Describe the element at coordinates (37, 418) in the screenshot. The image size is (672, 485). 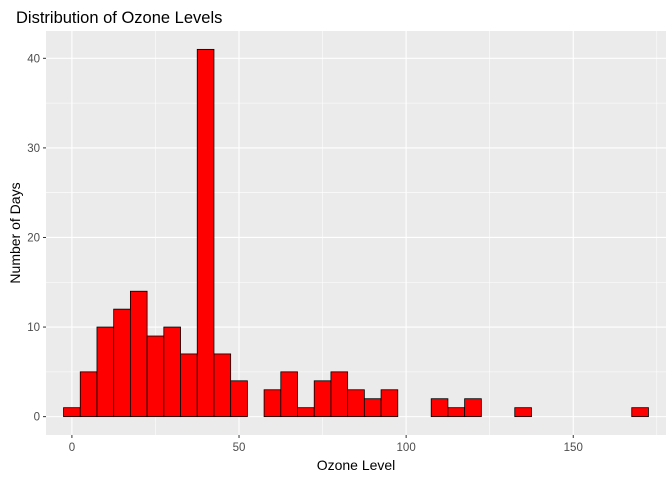
I see `y-tick-label: 0` at that location.